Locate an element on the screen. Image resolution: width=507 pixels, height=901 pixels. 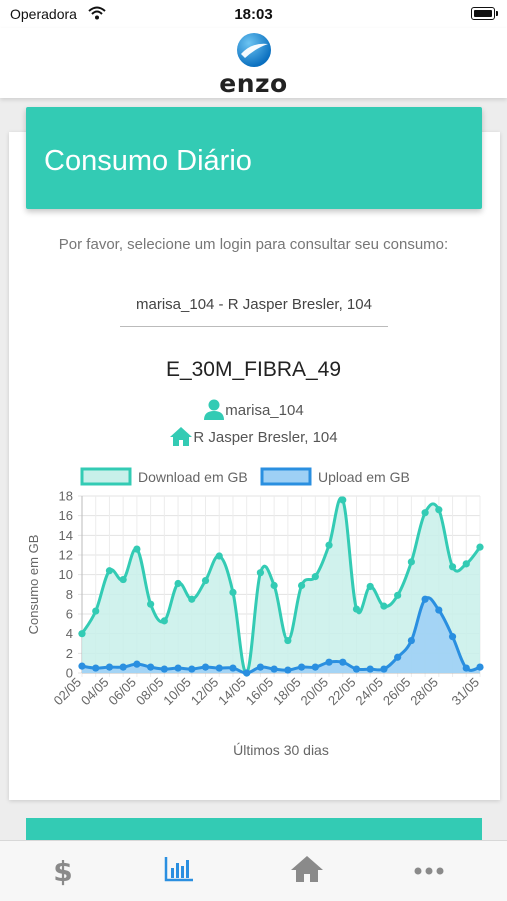
x-tick-label: 28/05 is located at coordinates (424, 692).